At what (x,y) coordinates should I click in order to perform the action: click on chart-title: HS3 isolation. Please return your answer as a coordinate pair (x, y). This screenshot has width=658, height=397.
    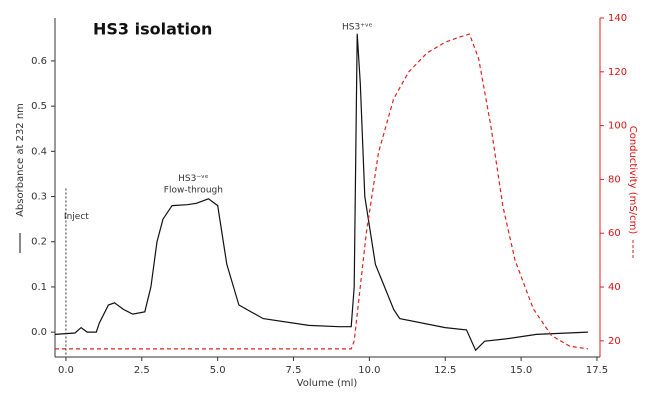
    Looking at the image, I should click on (152, 29).